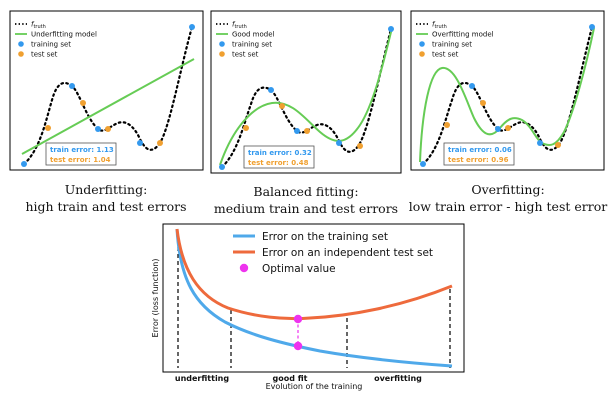 The image size is (615, 400). I want to click on panel-legend: ftruth Good model training set test set, so click(245, 40).